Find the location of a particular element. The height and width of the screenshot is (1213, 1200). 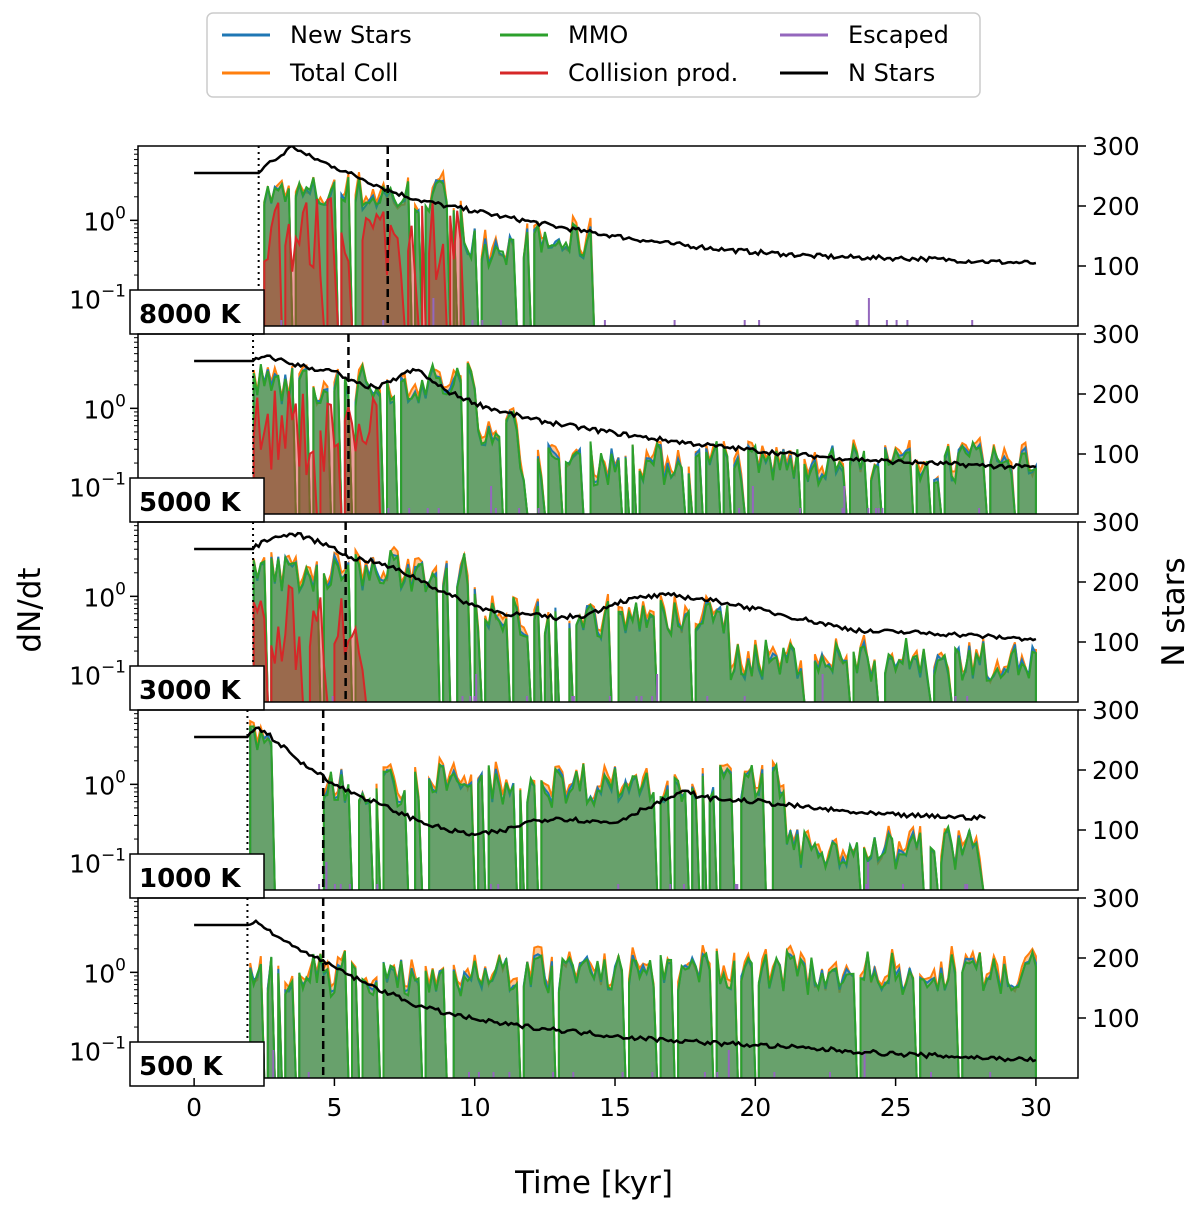

panel-8000k: 10⁻¹ 10⁰ 100 200 300 8000 K is located at coordinates (604, 233).